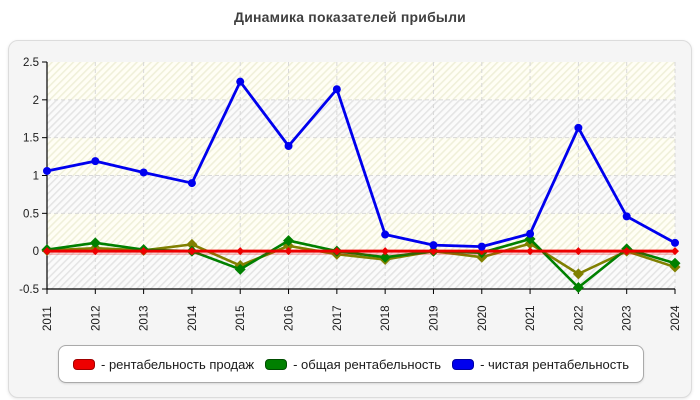  I want to click on chart-title: Динамика показателей прибыли, so click(350, 17).